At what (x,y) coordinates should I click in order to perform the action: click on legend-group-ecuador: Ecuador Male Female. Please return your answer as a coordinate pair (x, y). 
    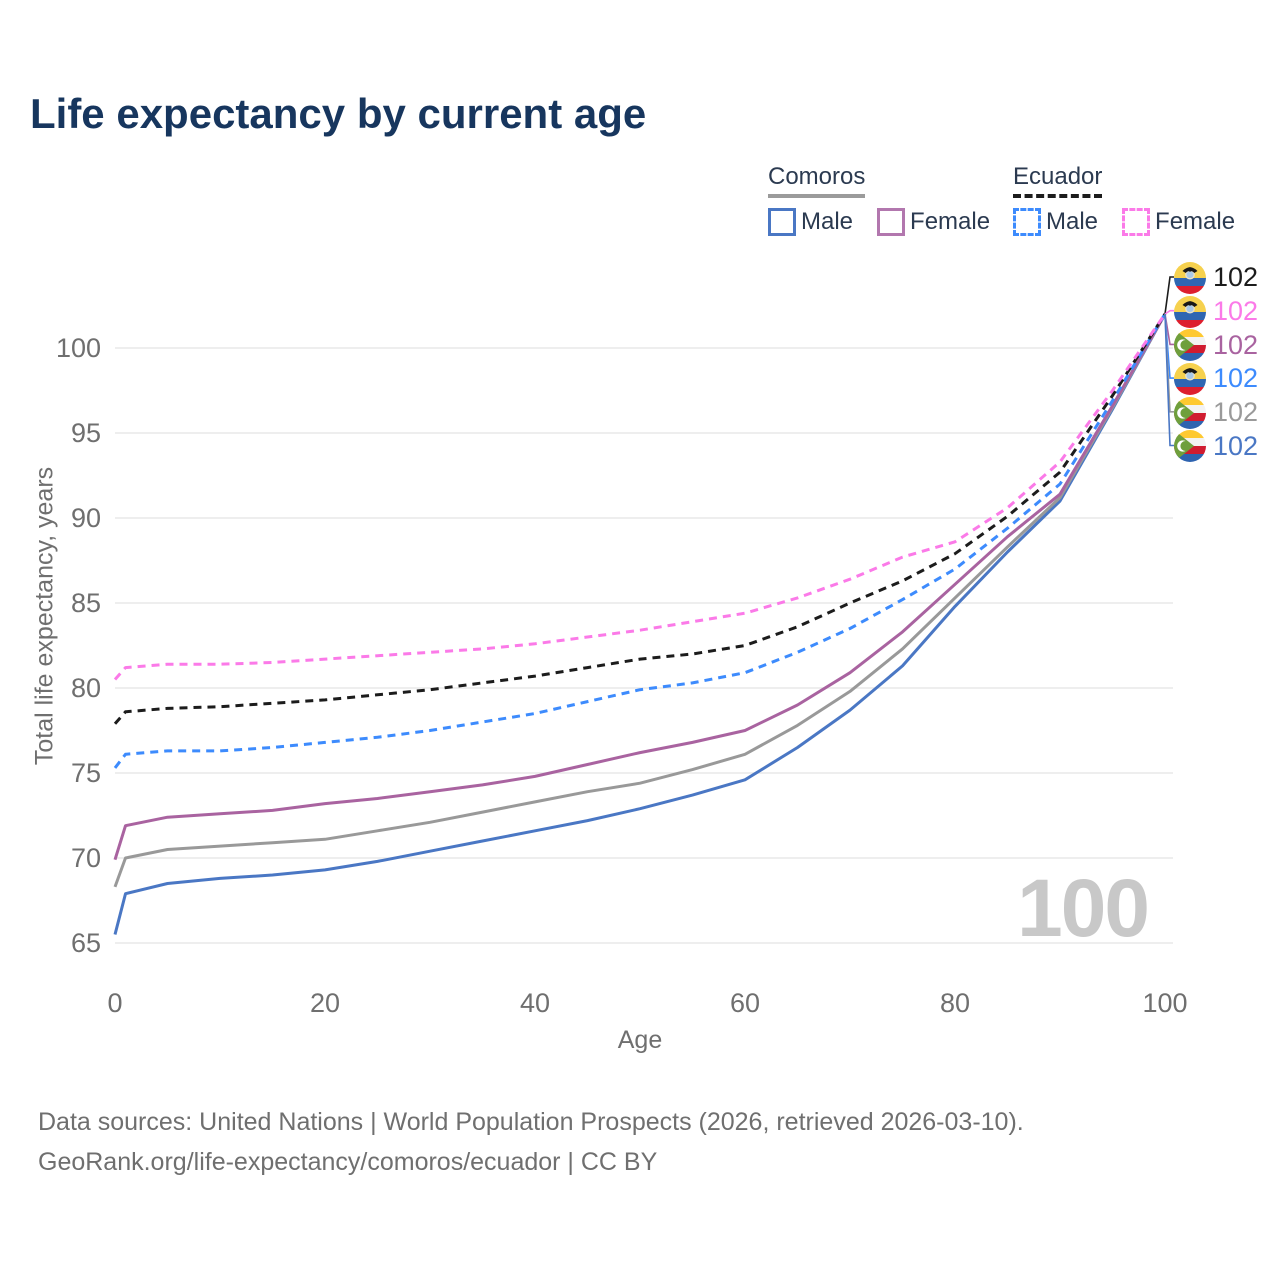
    Looking at the image, I should click on (1124, 199).